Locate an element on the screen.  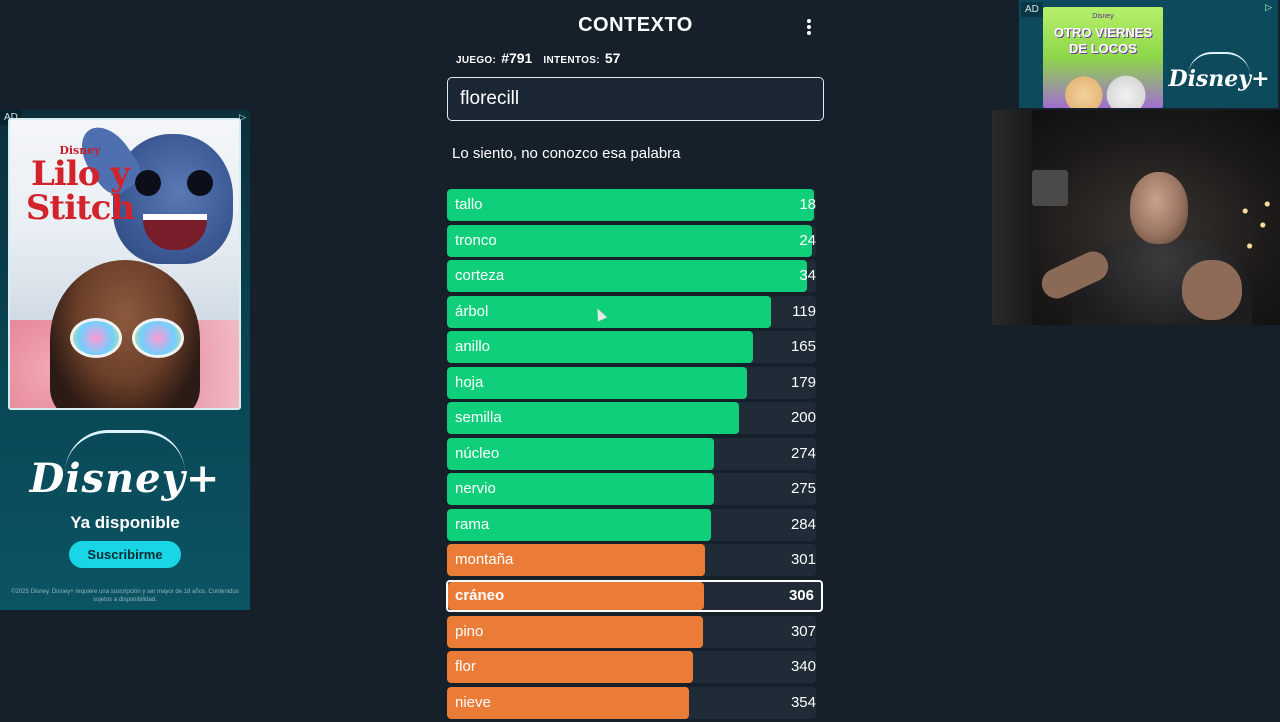
guess-word: cráneo is located at coordinates (480, 596).